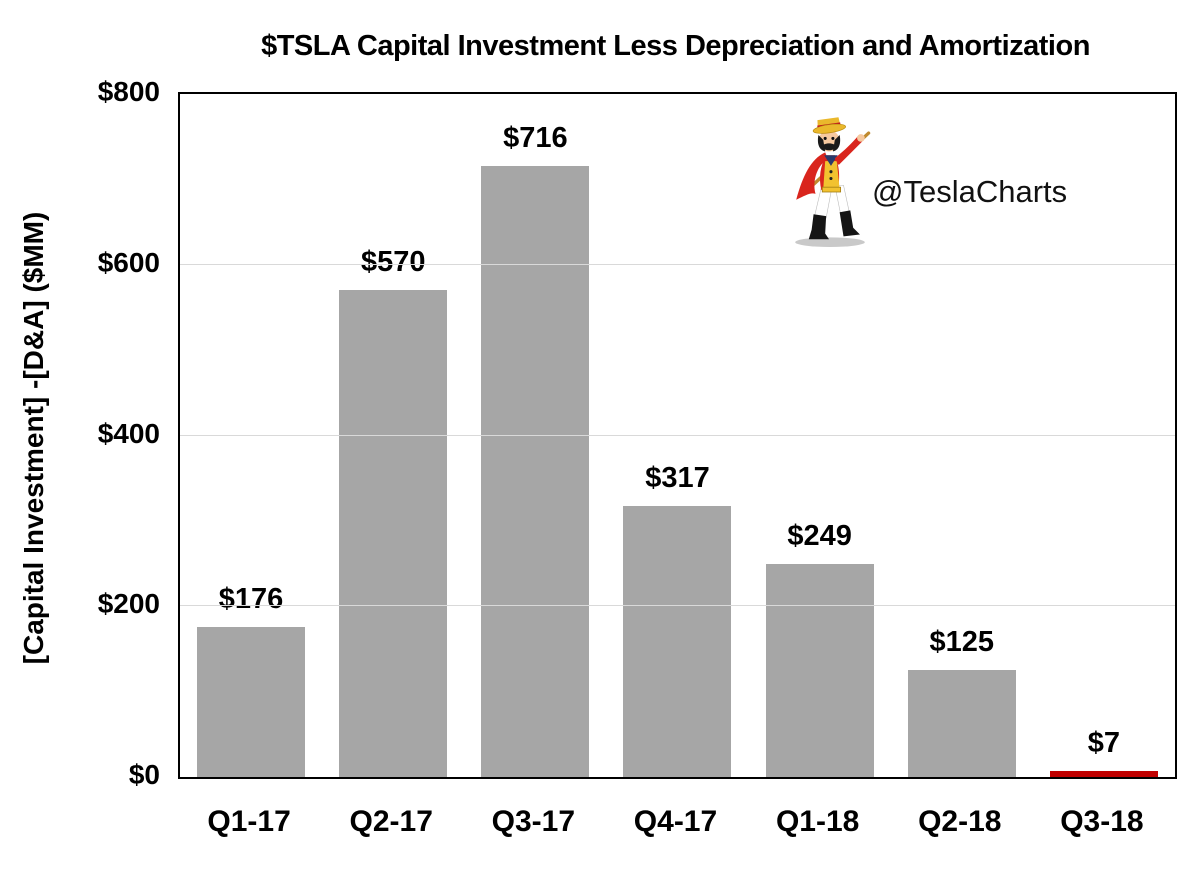  What do you see at coordinates (817, 821) in the screenshot?
I see `x-tick-label: Q1-18` at bounding box center [817, 821].